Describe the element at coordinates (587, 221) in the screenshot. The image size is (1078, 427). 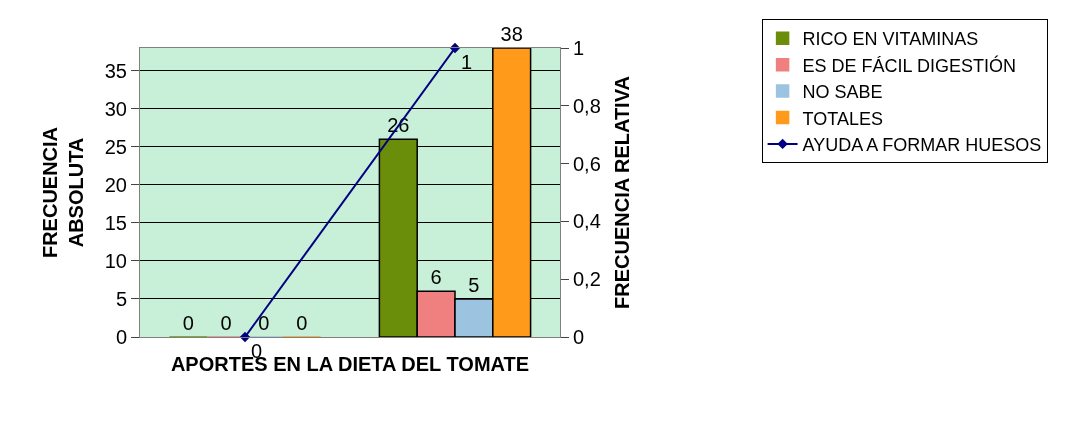
I see `y2-tick-label: 0,4` at that location.